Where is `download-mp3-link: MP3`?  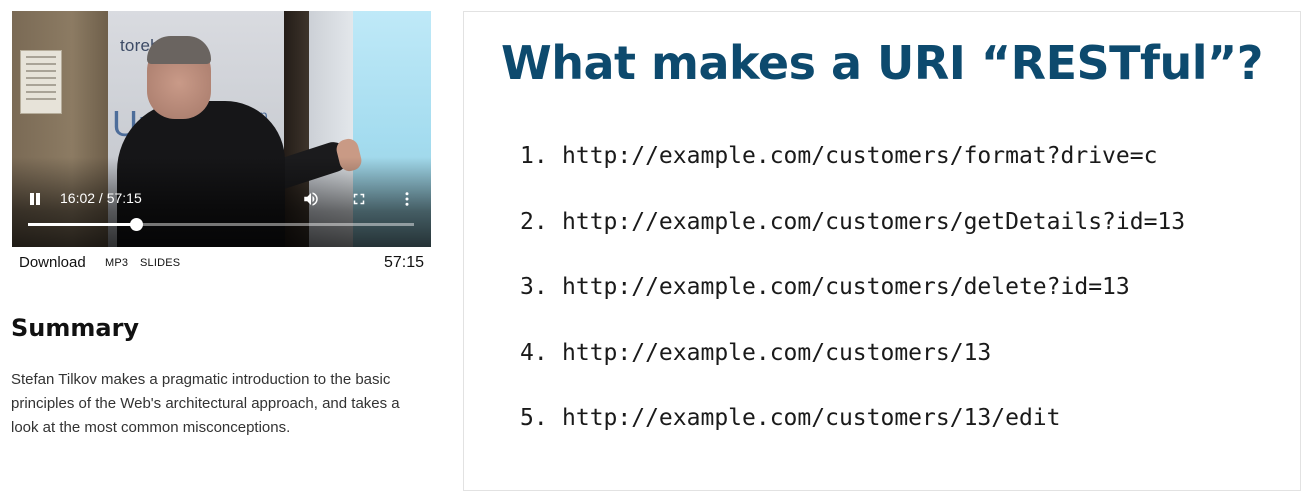 download-mp3-link: MP3 is located at coordinates (117, 263).